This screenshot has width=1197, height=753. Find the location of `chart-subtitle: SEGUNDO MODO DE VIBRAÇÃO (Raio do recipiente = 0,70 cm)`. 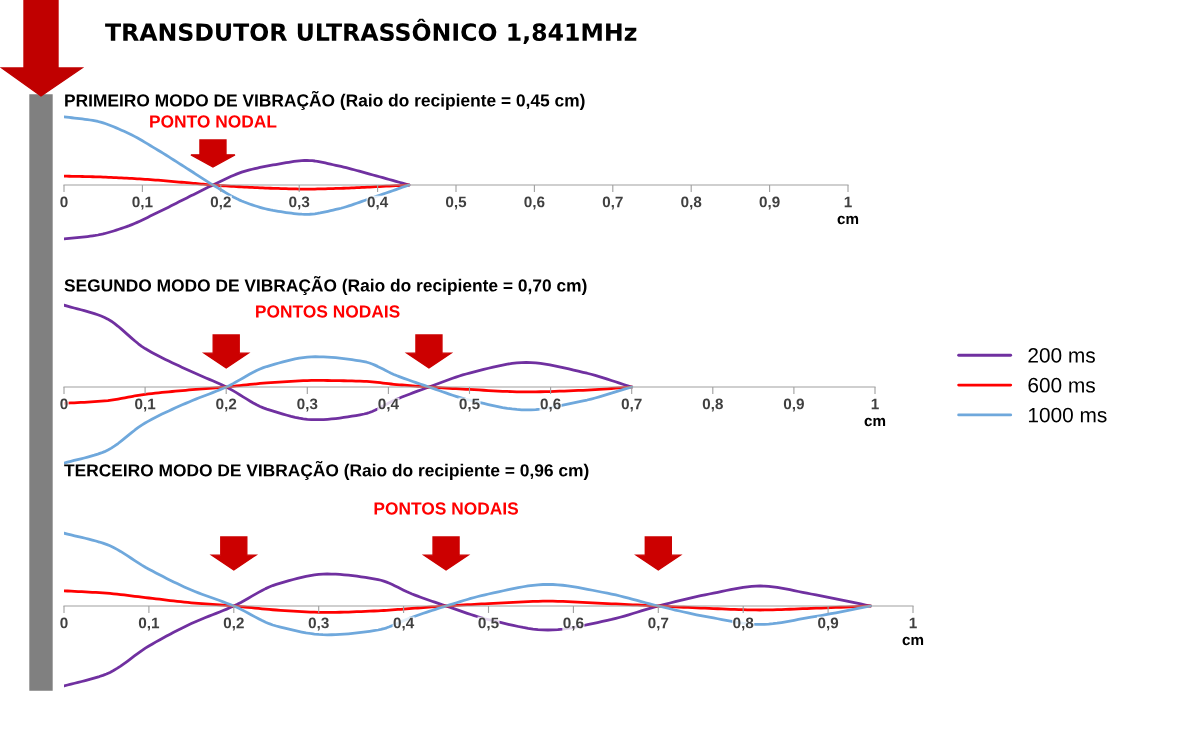

chart-subtitle: SEGUNDO MODO DE VIBRAÇÃO (Raio do recipiente = 0,70 cm) is located at coordinates (325, 285).